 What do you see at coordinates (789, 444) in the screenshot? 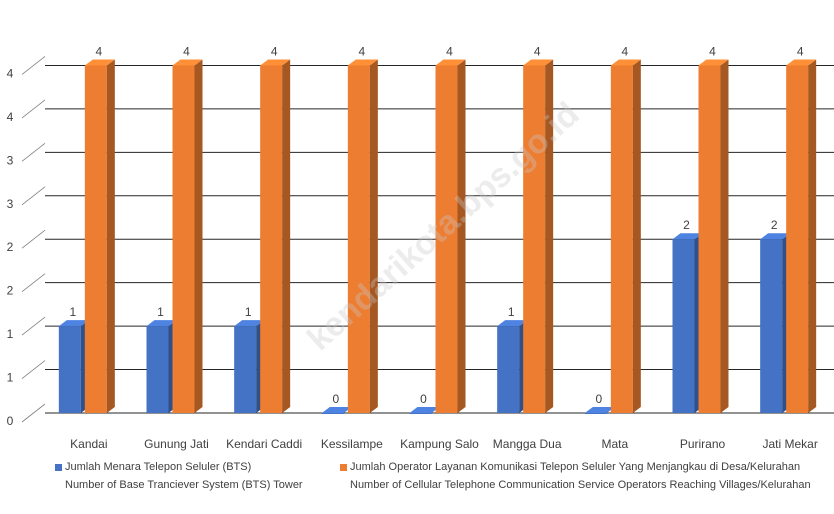
I see `x-category-label: Jati Mekar` at bounding box center [789, 444].